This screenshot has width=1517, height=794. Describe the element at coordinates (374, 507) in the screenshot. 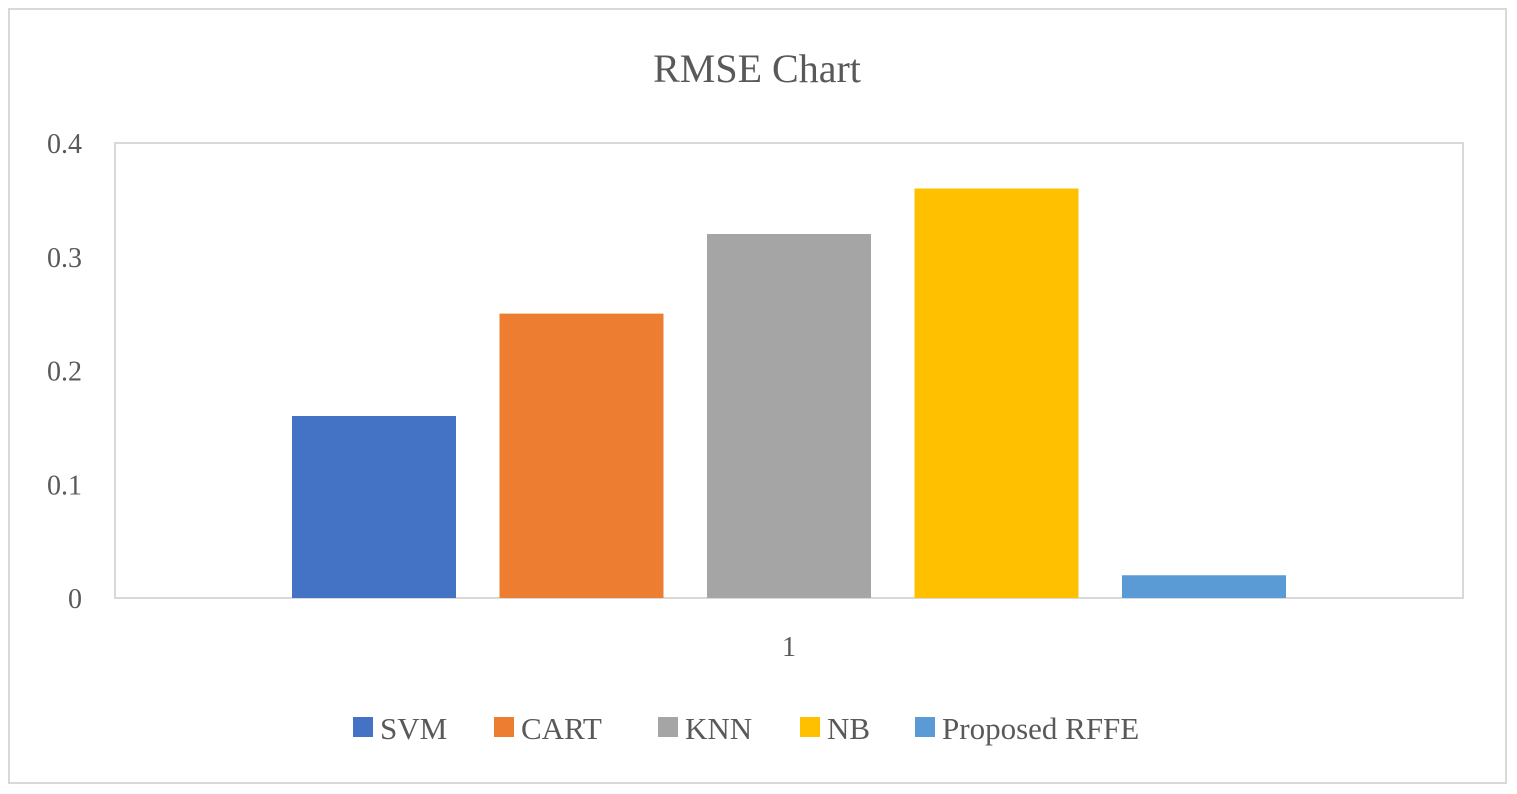

I see `bar-svm` at that location.